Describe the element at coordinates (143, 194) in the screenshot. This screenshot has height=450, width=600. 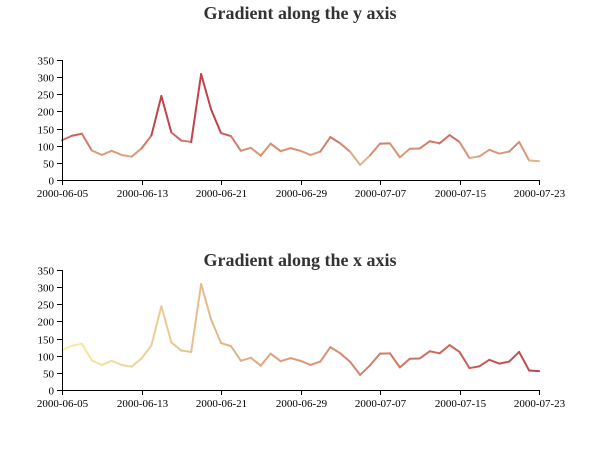
I see `x-tick-label: 2000-06-13` at that location.